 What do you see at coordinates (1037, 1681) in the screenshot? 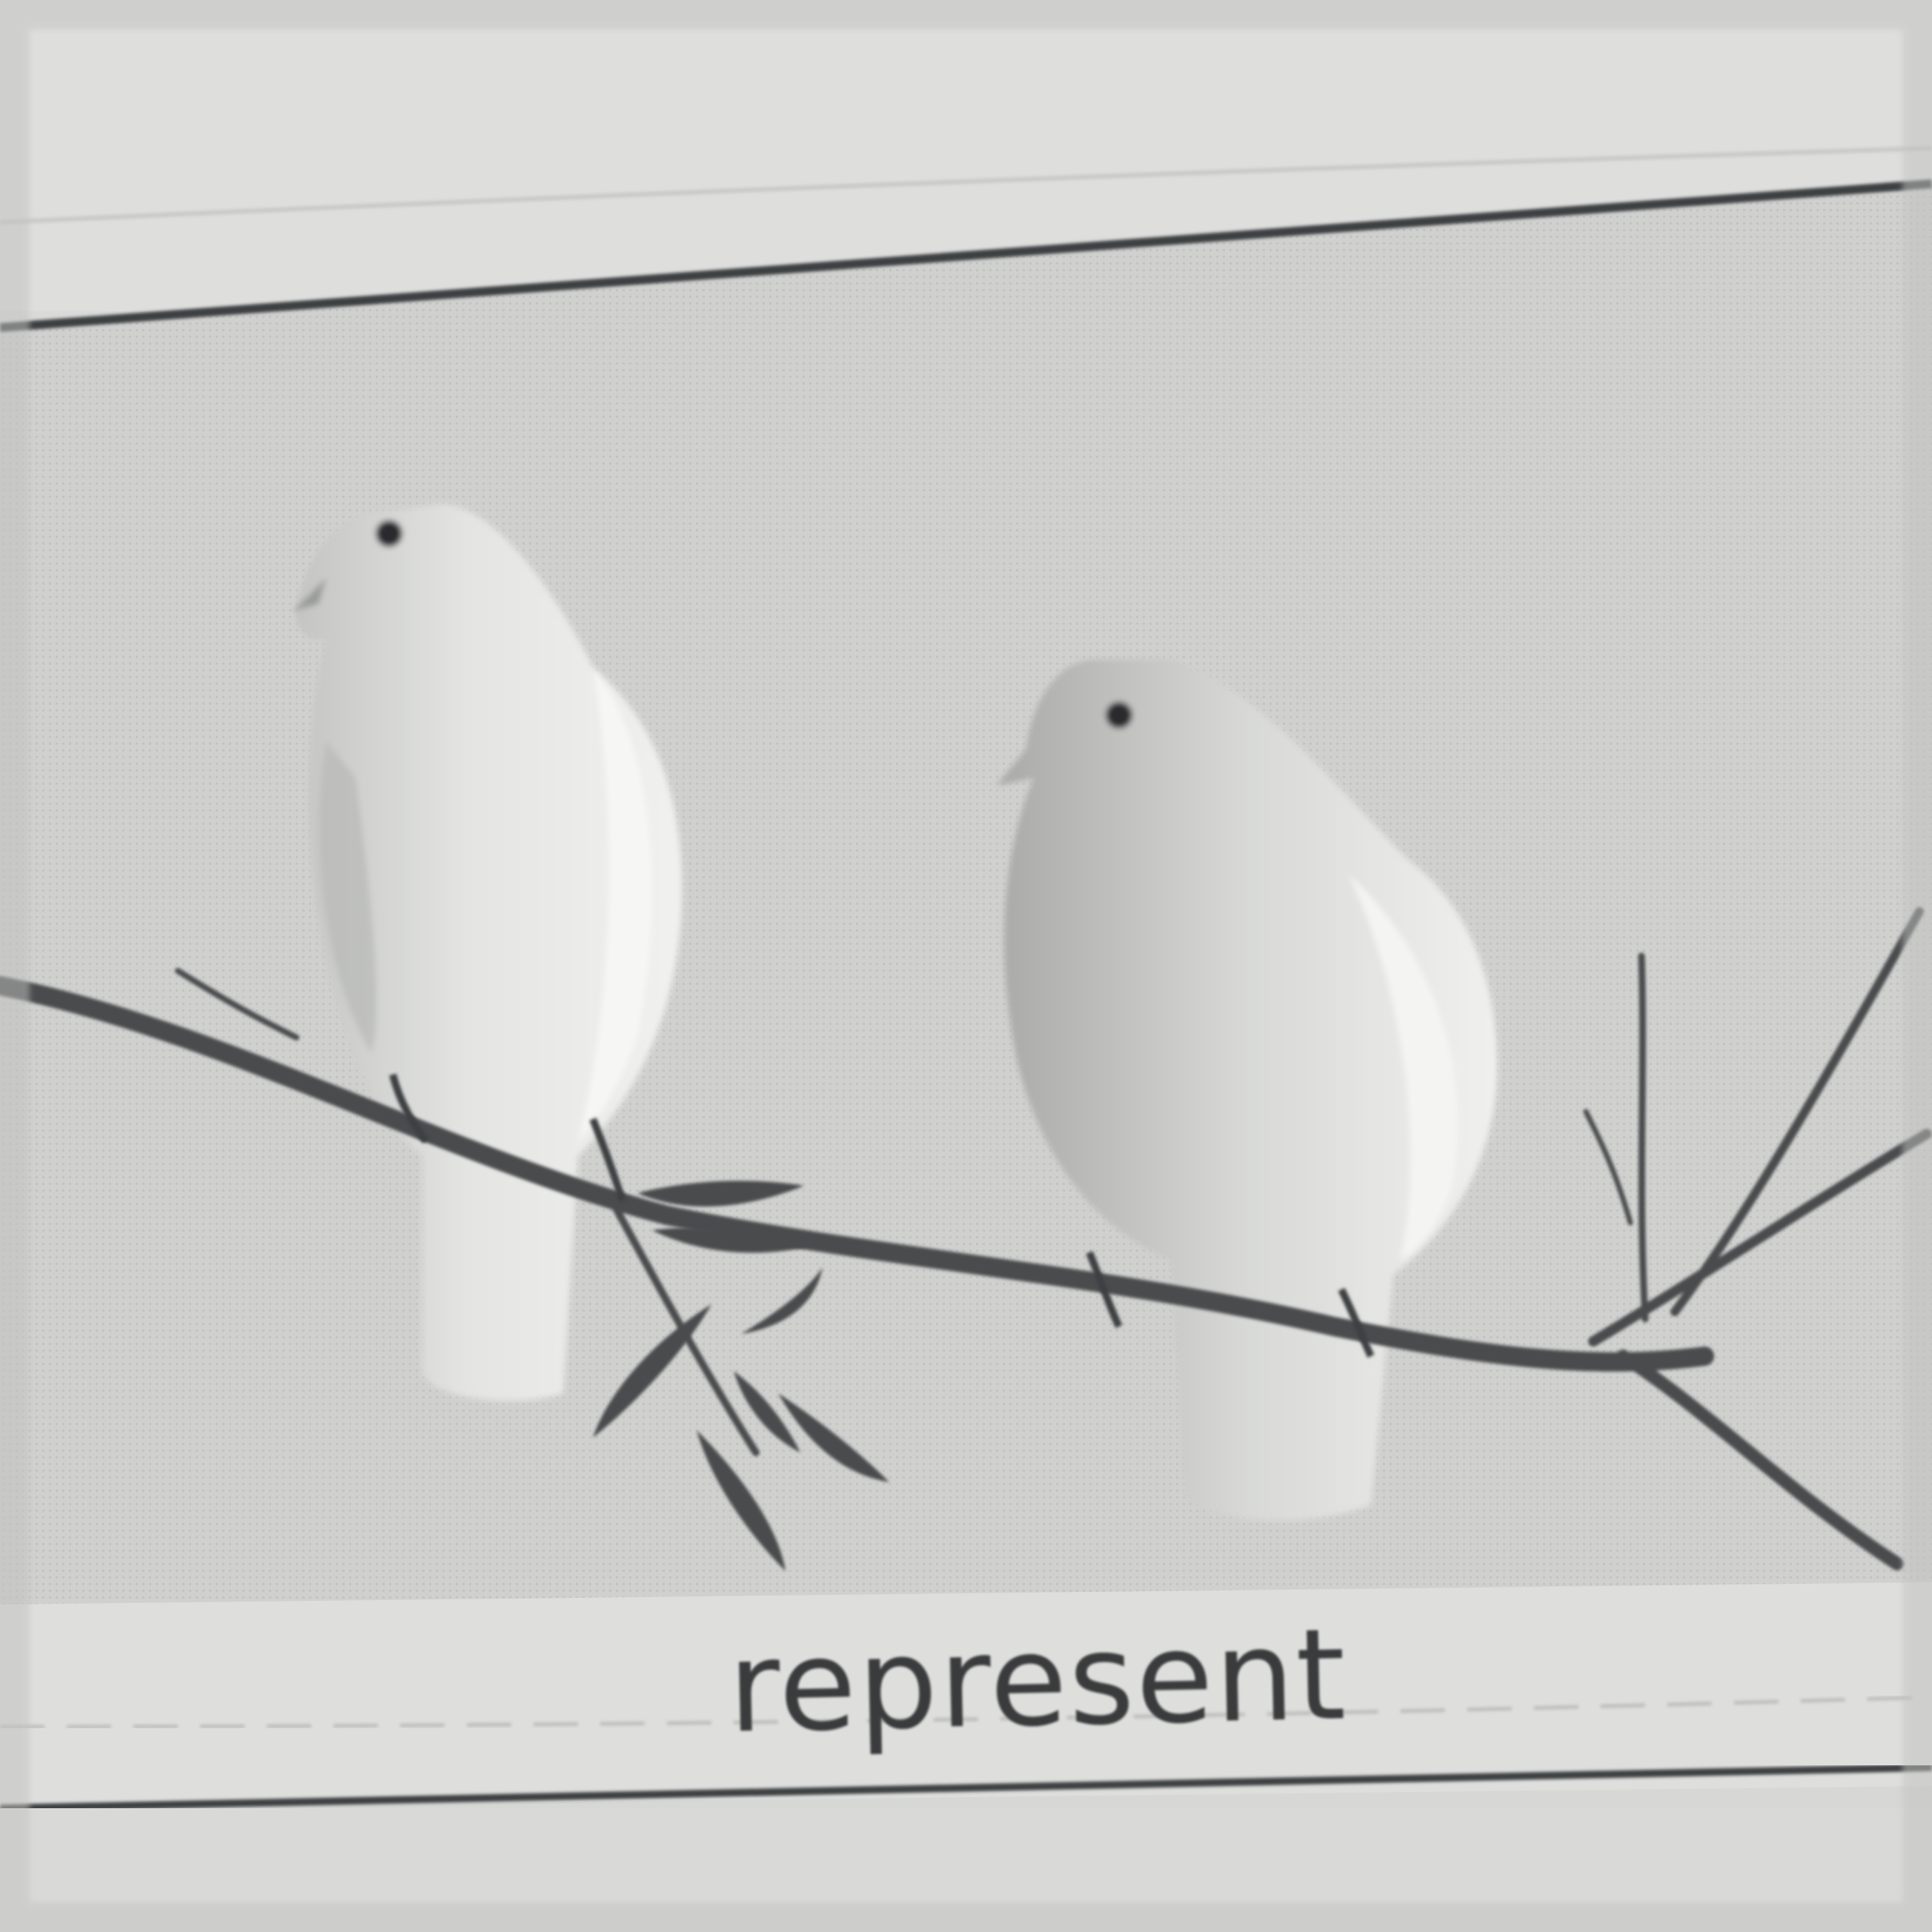
I see `caption-word: represent` at bounding box center [1037, 1681].